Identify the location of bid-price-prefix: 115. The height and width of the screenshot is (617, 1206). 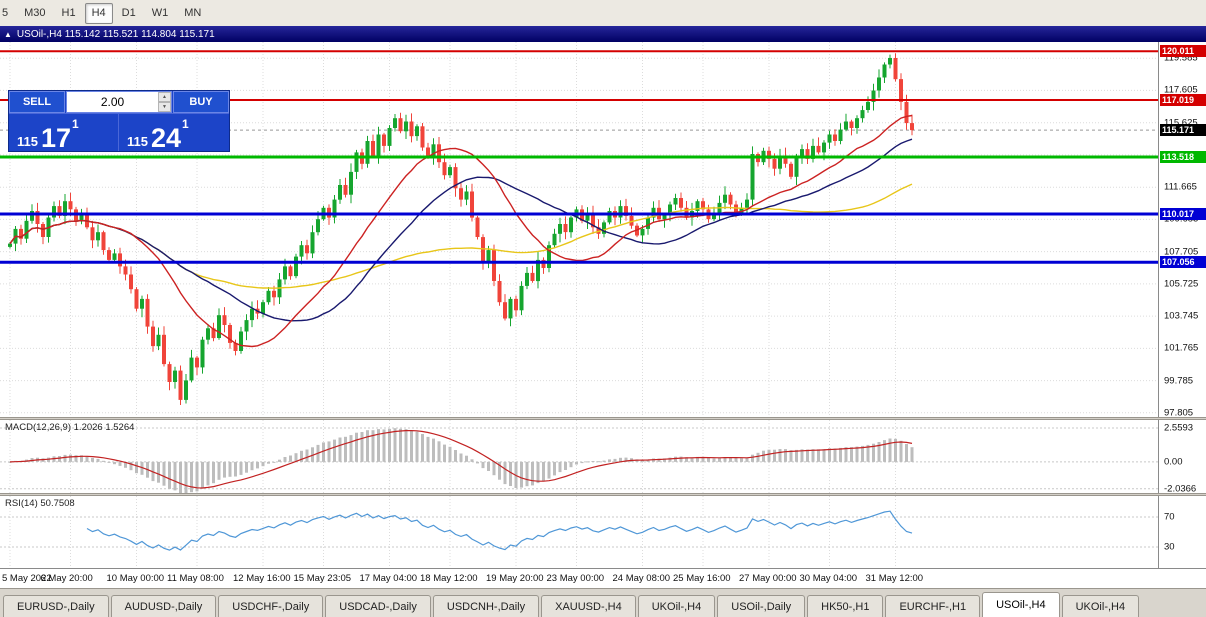
(27, 141).